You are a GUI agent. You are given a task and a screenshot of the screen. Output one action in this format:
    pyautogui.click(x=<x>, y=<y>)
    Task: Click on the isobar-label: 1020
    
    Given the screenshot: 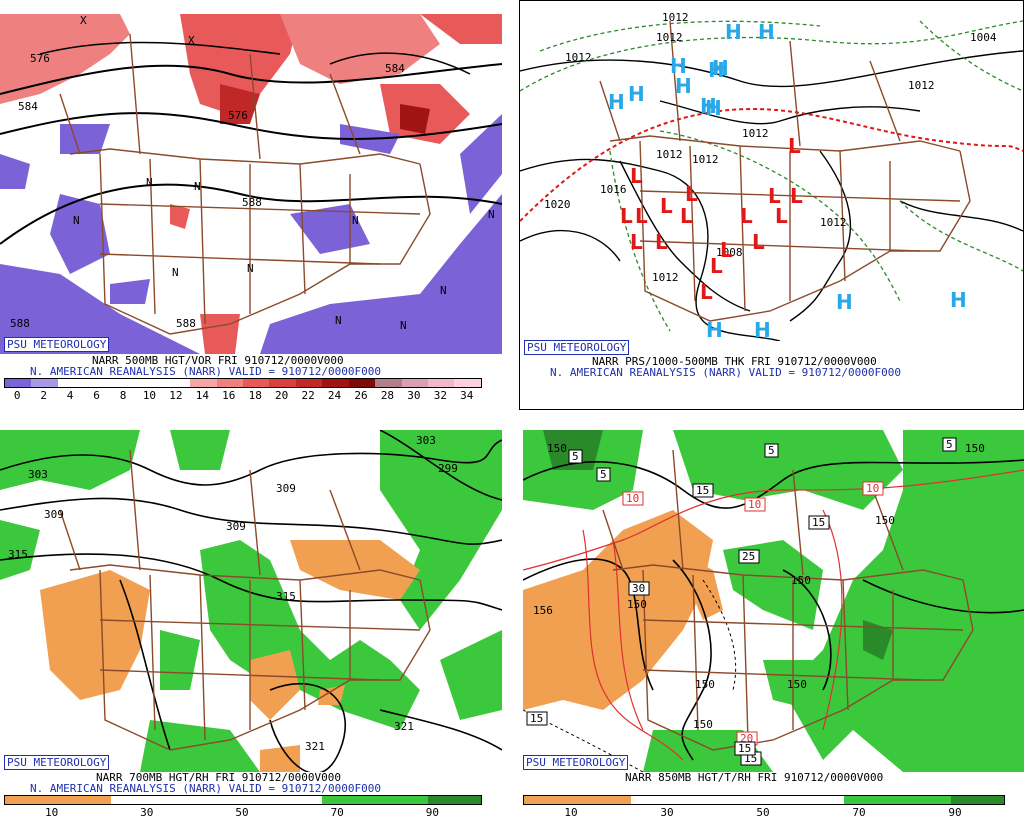 What is the action you would take?
    pyautogui.click(x=557, y=204)
    